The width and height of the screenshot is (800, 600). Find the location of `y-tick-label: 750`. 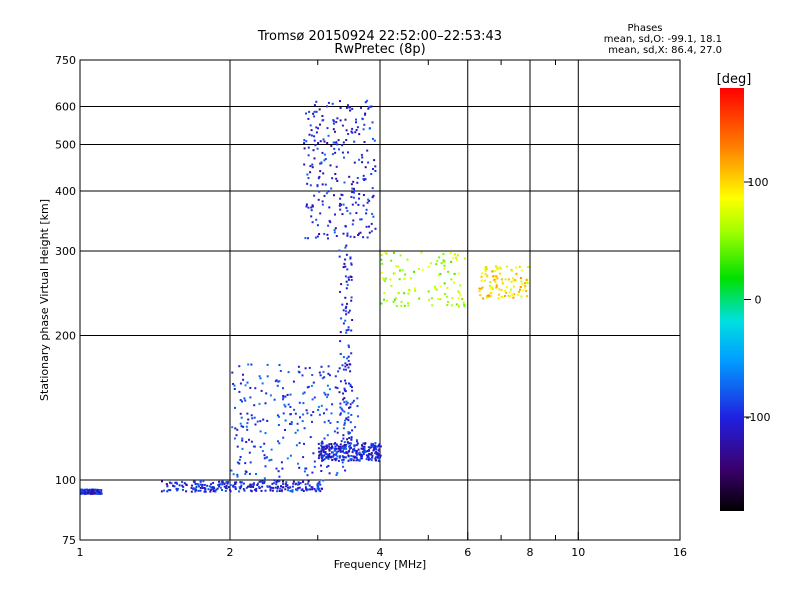

y-tick-label: 750 is located at coordinates (65, 60).